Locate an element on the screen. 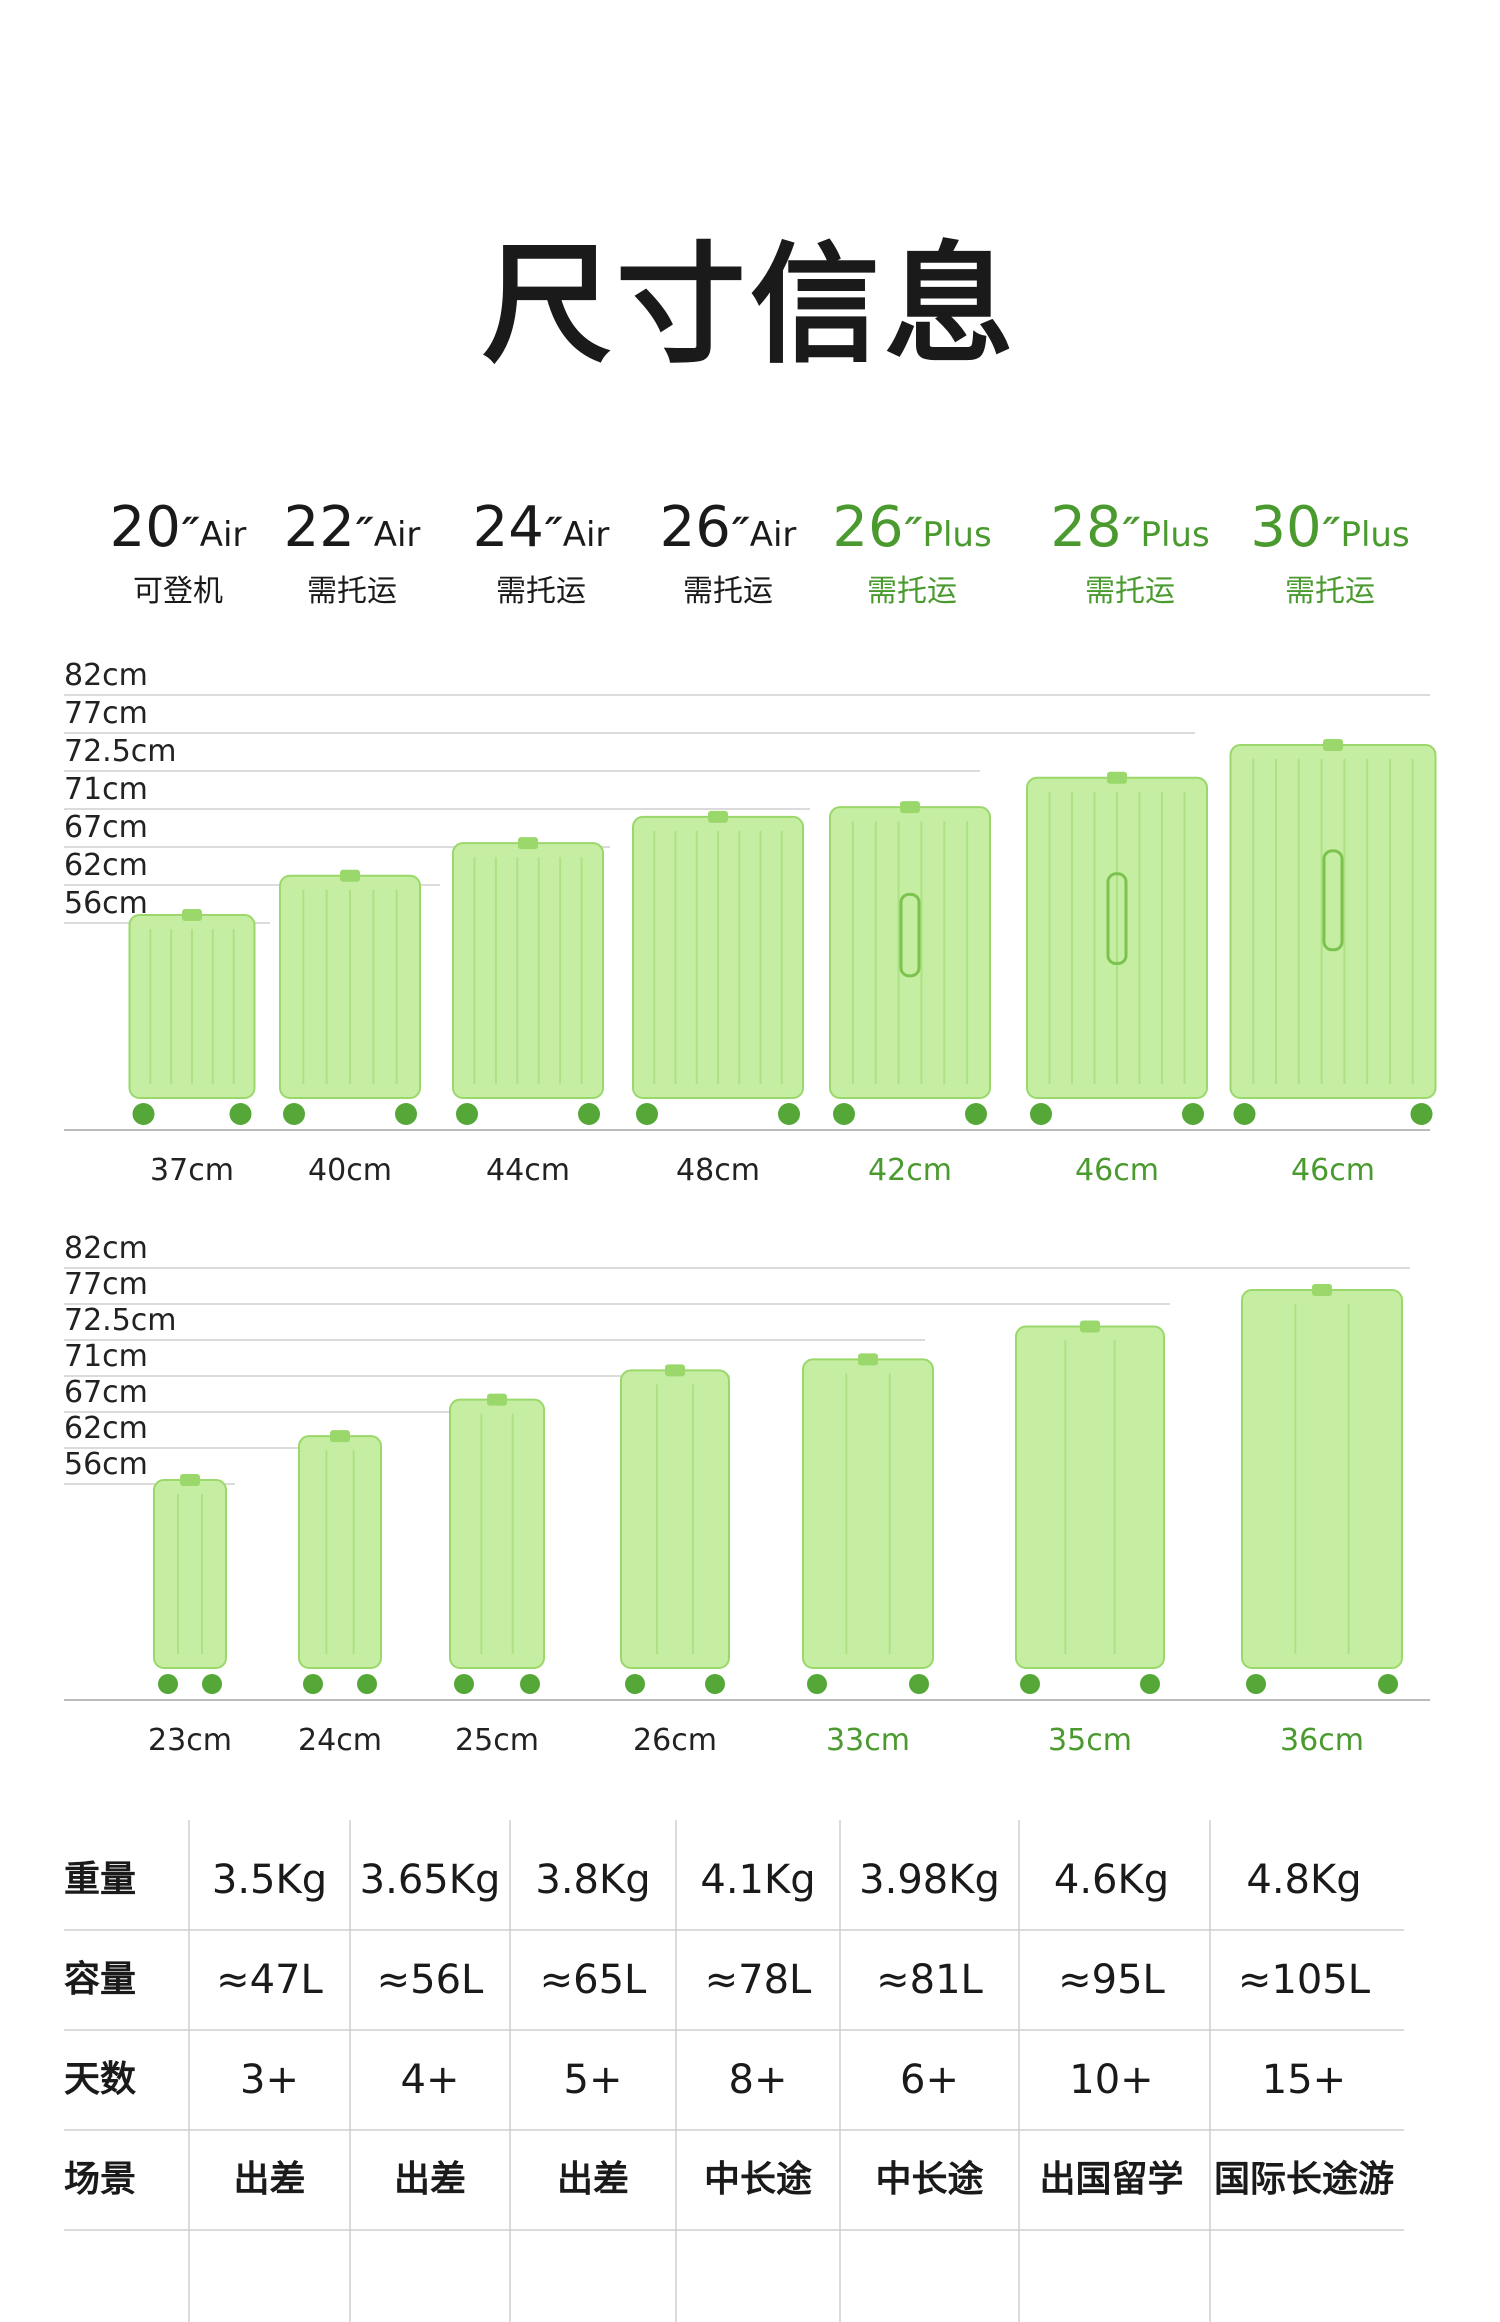 The image size is (1500, 2322). model-3: 26″Air 需托运 is located at coordinates (728, 555).